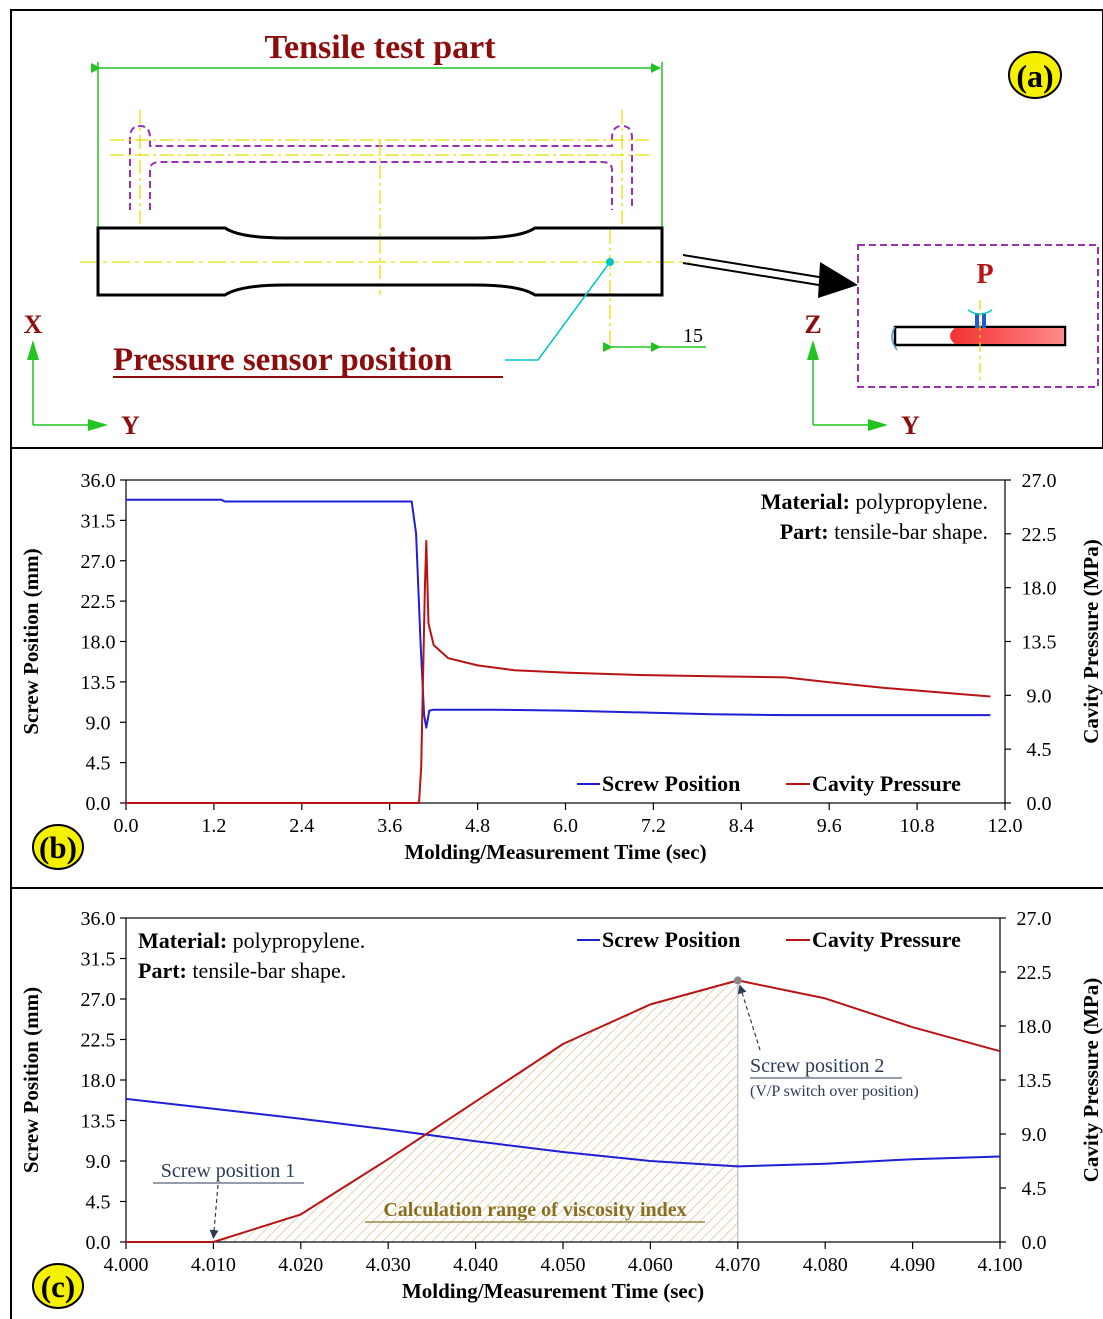 The image size is (1103, 1319). I want to click on y-tick-label: 27.0, so click(98, 562).